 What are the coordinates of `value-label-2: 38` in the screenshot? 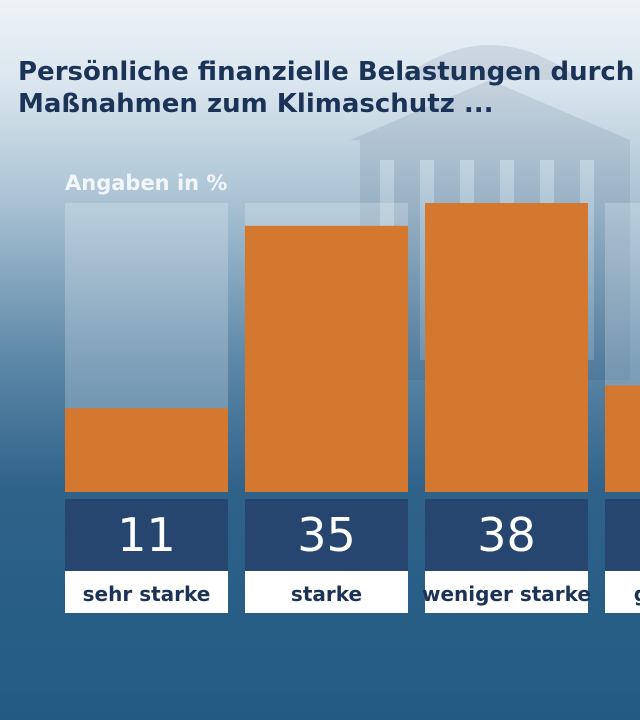 It's located at (506, 535).